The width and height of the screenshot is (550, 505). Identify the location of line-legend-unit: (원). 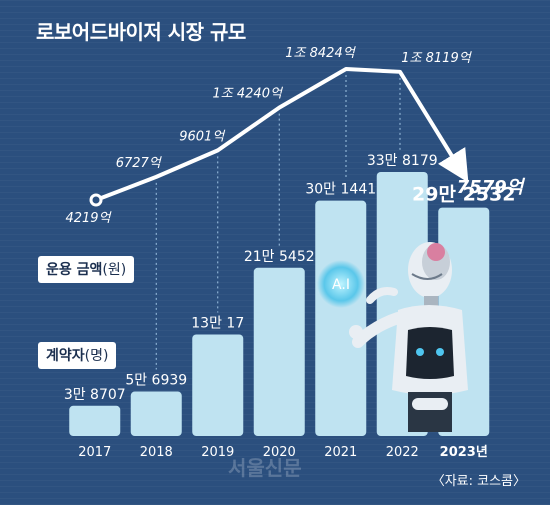
(114, 270).